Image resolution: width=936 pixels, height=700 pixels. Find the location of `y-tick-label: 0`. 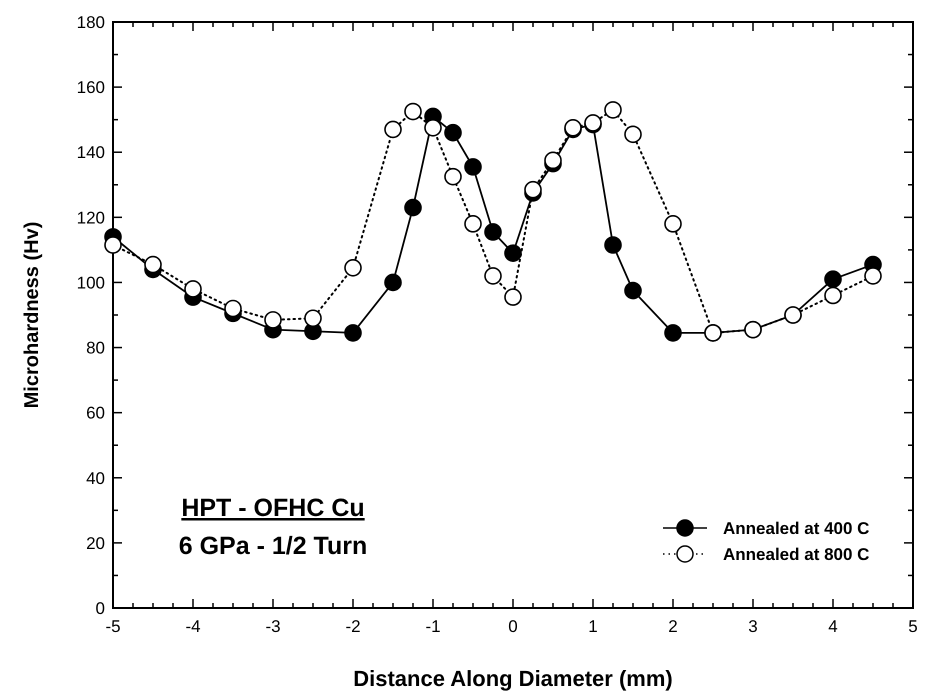

y-tick-label: 0 is located at coordinates (100, 608).